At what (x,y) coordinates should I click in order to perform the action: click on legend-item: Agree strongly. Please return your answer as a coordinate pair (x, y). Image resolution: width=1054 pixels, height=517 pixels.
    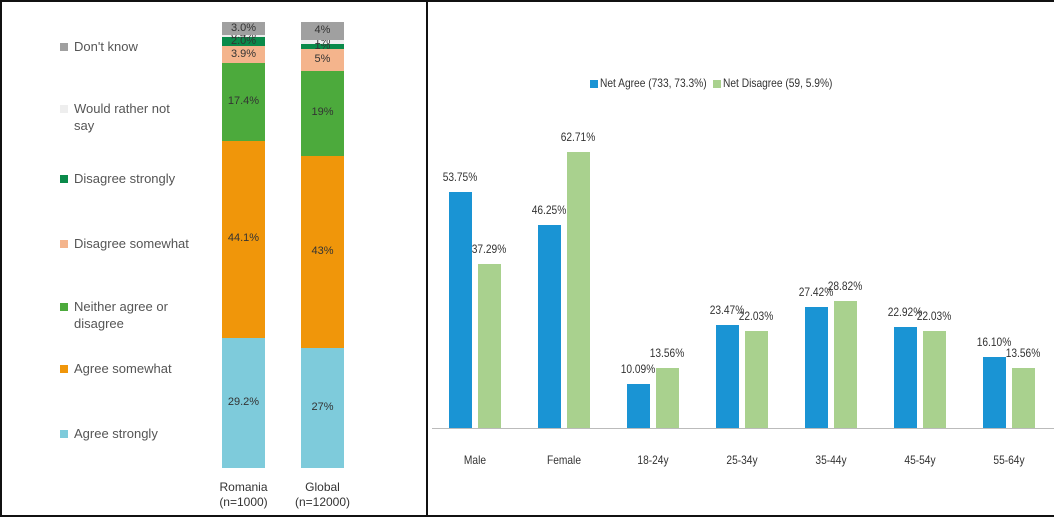
    Looking at the image, I should click on (124, 433).